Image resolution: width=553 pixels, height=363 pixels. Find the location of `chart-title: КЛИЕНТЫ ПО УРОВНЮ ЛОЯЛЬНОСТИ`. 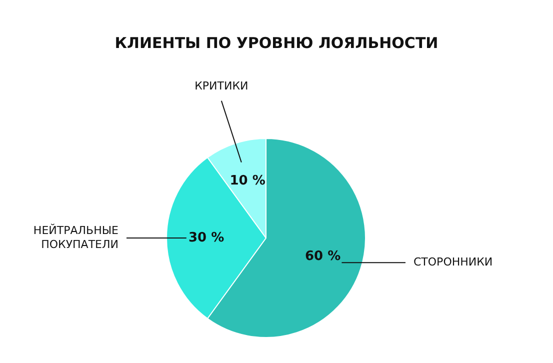

chart-title: КЛИЕНТЫ ПО УРОВНЮ ЛОЯЛЬНОСТИ is located at coordinates (277, 43).